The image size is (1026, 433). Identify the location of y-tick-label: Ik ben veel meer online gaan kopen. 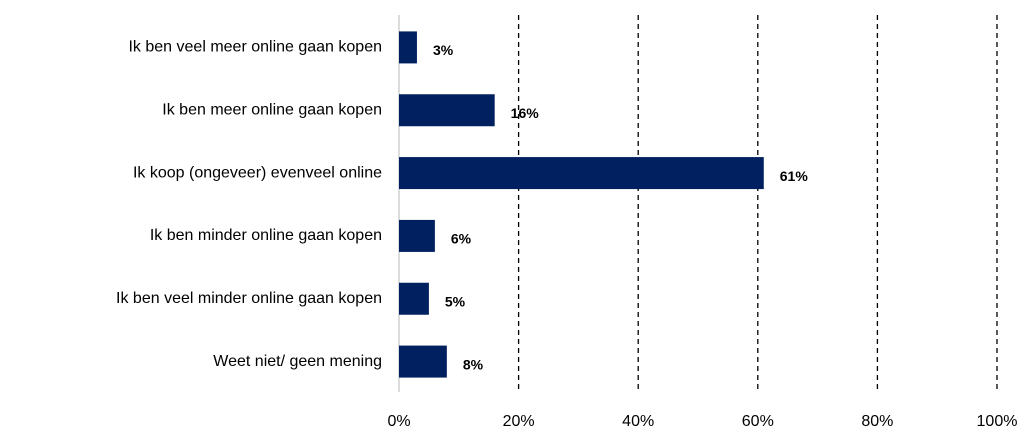
(255, 47).